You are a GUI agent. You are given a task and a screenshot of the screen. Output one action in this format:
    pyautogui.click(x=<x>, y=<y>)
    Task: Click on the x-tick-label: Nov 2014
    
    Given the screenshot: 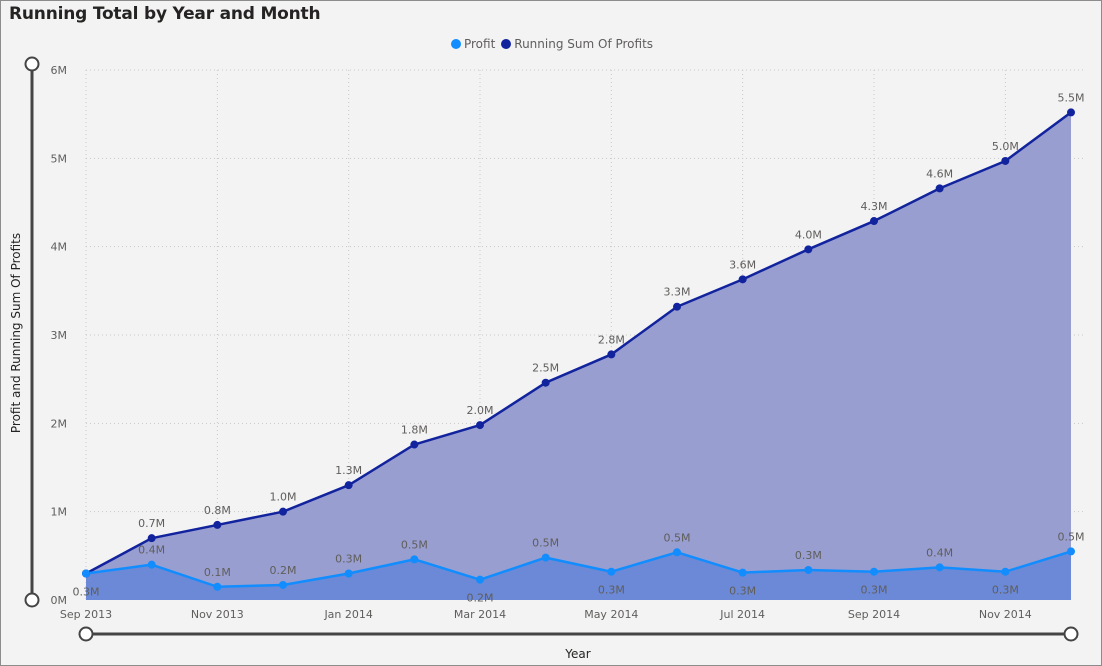 What is the action you would take?
    pyautogui.click(x=1005, y=614)
    